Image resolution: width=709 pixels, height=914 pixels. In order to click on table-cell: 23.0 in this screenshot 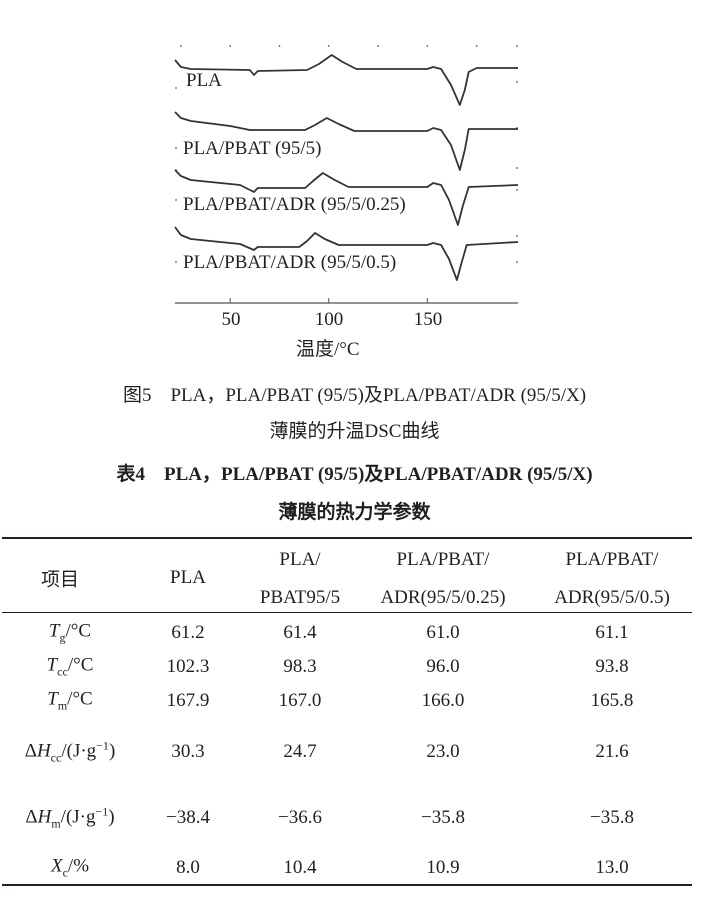, I will do `click(443, 751)`.